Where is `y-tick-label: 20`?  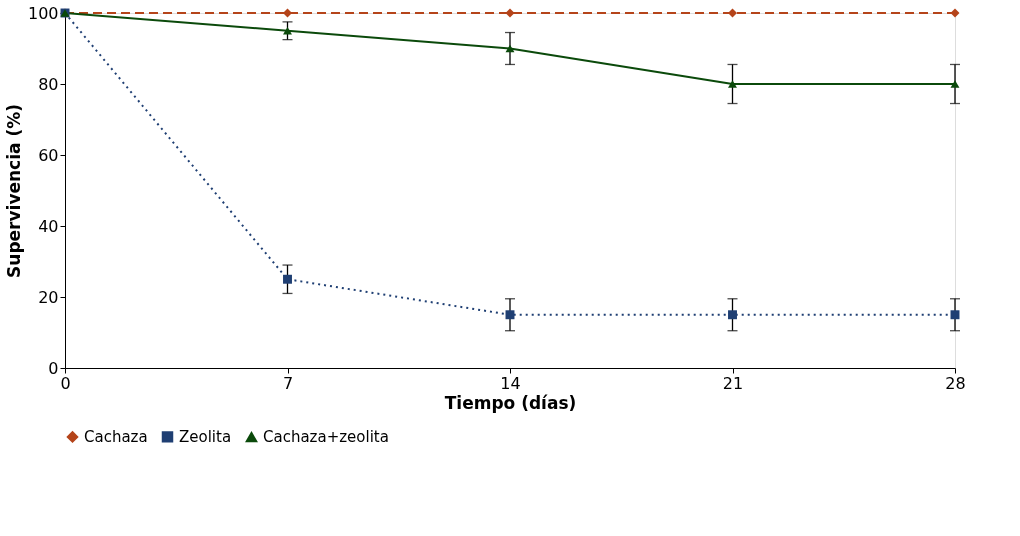 y-tick-label: 20 is located at coordinates (48, 297).